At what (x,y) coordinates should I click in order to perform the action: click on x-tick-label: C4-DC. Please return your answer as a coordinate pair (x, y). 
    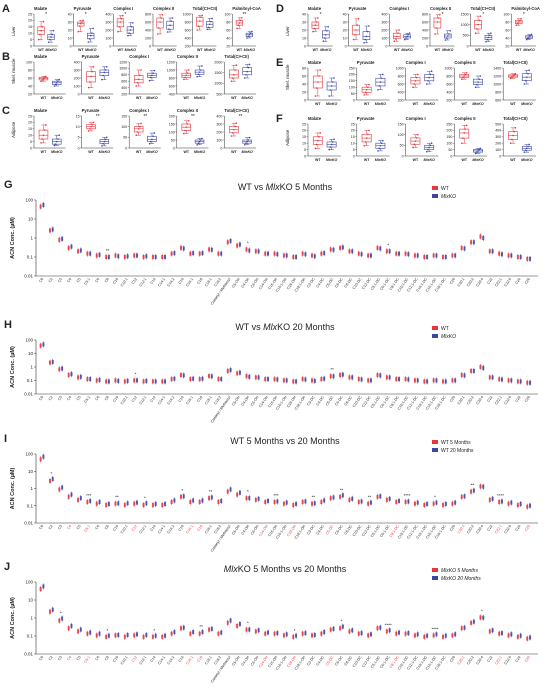
    Looking at the image, I should click on (320, 283).